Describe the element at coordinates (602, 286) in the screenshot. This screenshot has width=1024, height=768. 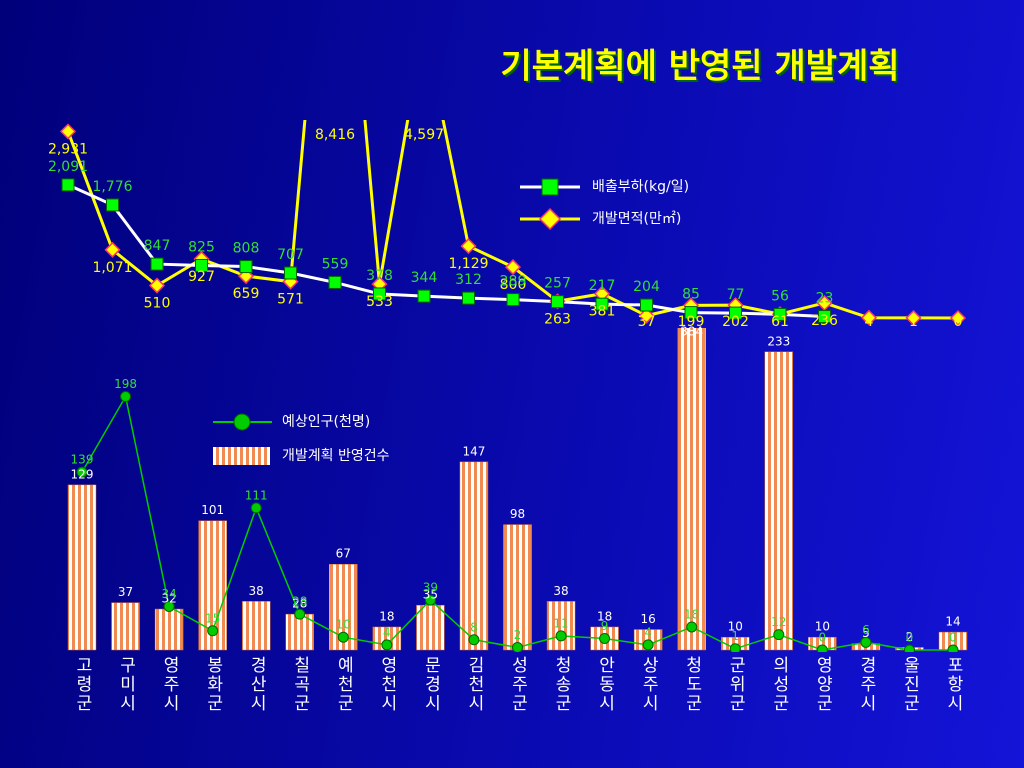
I see `data-label: 217` at that location.